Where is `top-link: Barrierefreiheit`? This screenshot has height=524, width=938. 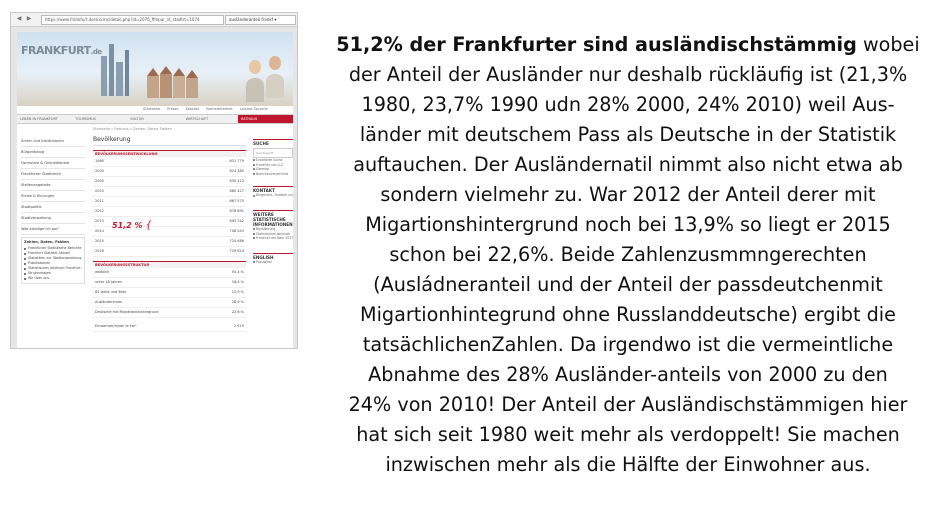 top-link: Barrierefreiheit is located at coordinates (219, 109).